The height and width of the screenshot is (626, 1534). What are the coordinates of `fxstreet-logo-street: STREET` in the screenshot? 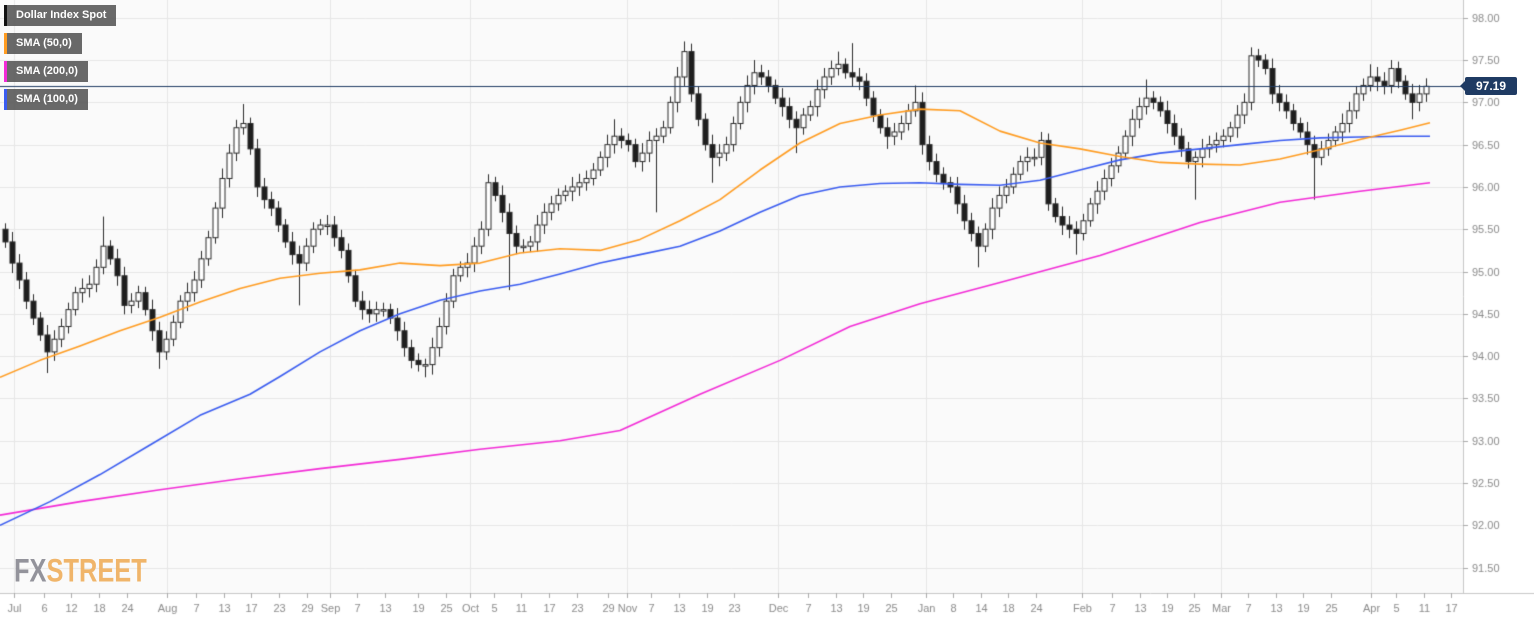 It's located at (96, 570).